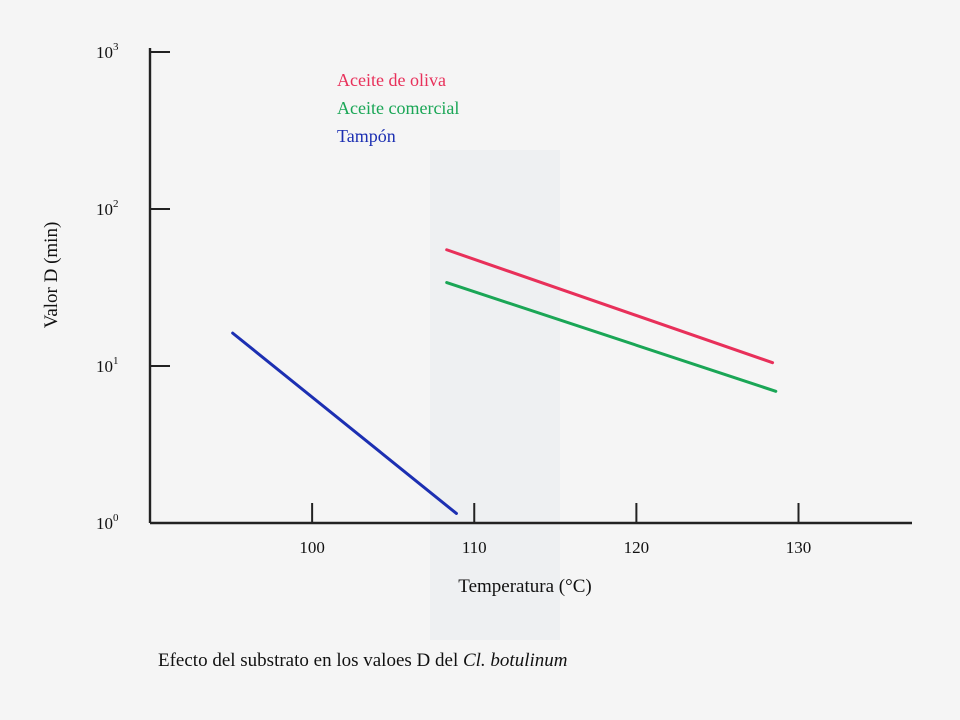 Image resolution: width=960 pixels, height=720 pixels. I want to click on y-tick-label: 10¹, so click(107, 365).